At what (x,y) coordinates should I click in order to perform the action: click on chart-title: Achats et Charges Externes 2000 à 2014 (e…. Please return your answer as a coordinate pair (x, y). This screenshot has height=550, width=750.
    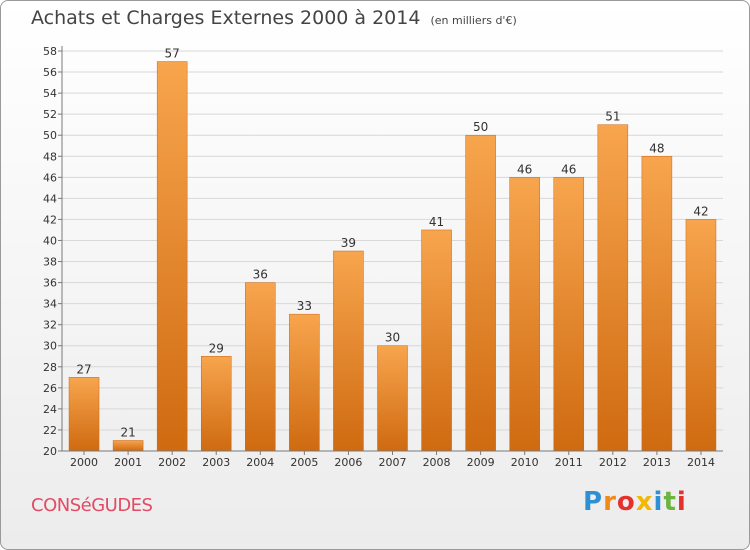
    Looking at the image, I should click on (274, 18).